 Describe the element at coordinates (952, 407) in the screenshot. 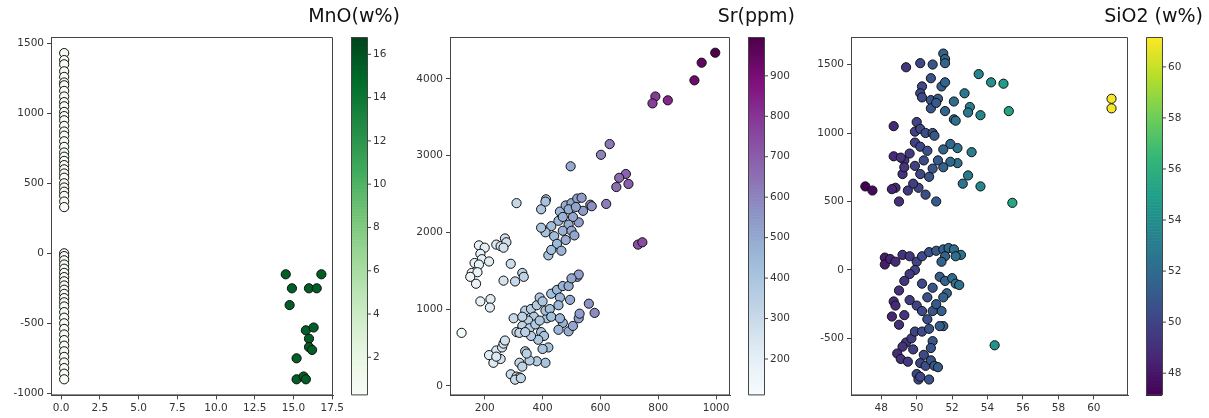

I see `x-tick-label: 52` at that location.